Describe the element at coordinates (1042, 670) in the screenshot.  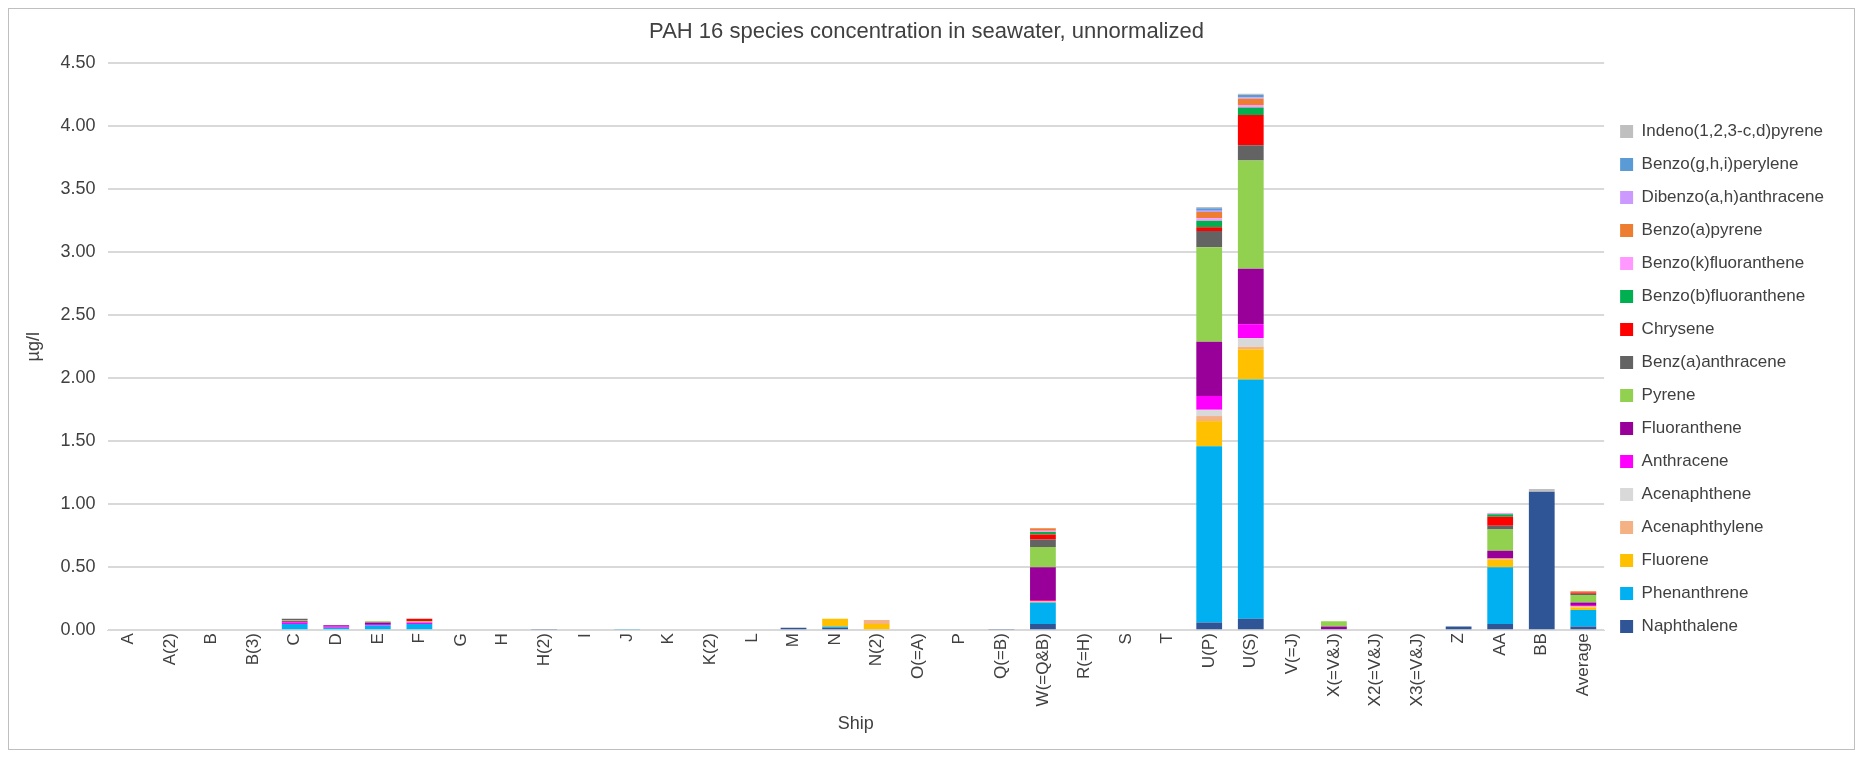
I see `x-tick-label: W(=Q&B)` at that location.